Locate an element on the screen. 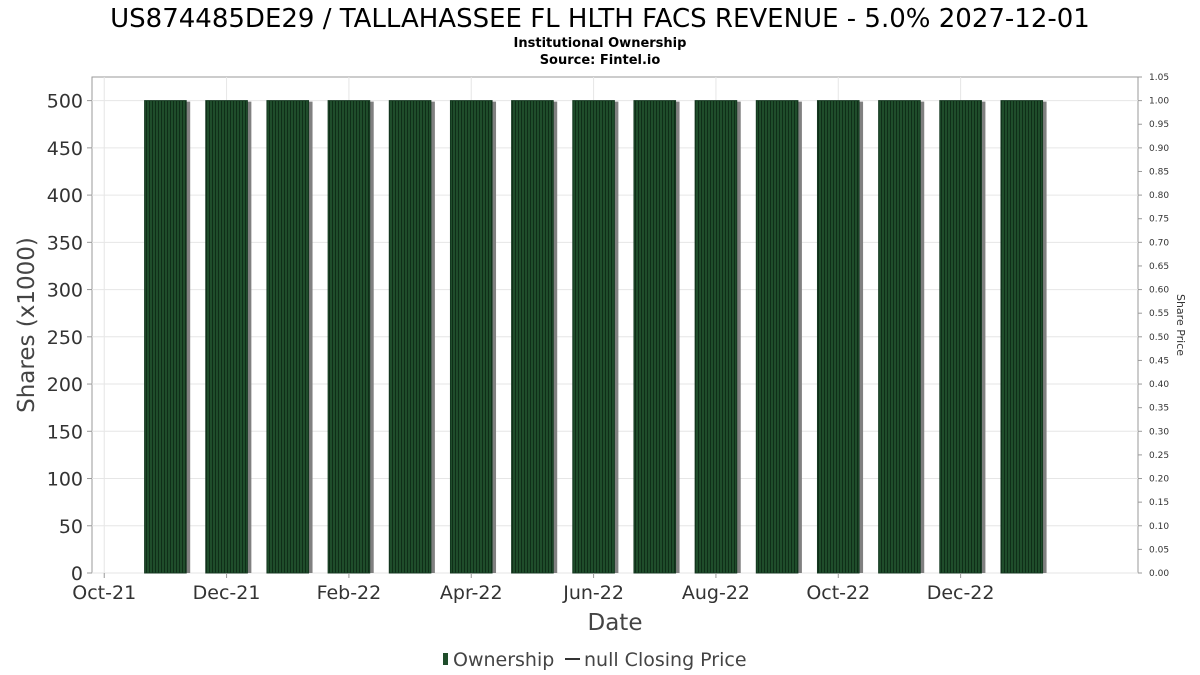 The width and height of the screenshot is (1200, 675). y2-tick-label: 0.90 is located at coordinates (1159, 149).